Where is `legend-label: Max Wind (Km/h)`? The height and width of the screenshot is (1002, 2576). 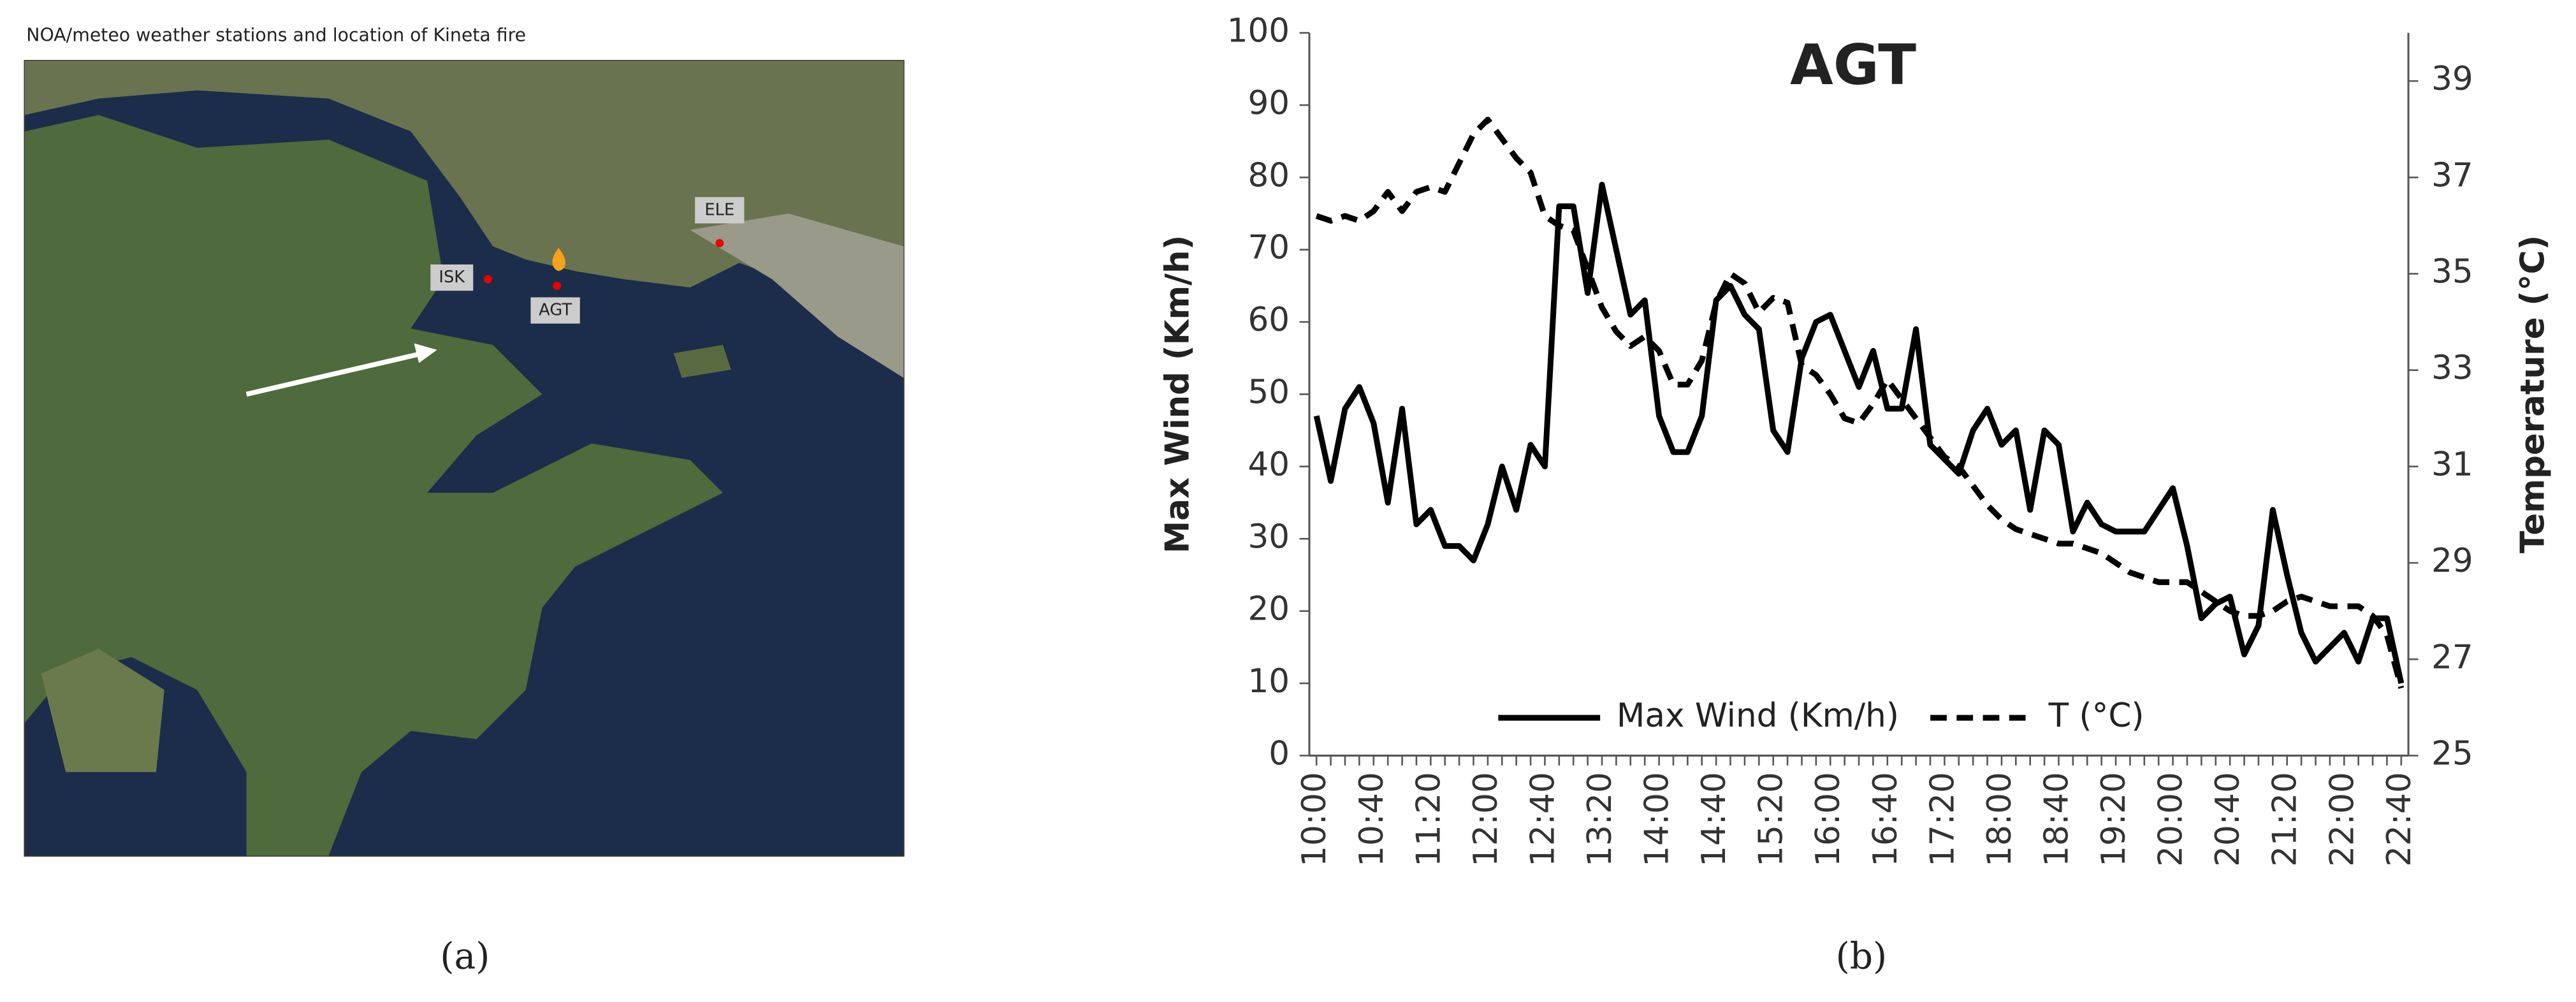 legend-label: Max Wind (Km/h) is located at coordinates (1758, 716).